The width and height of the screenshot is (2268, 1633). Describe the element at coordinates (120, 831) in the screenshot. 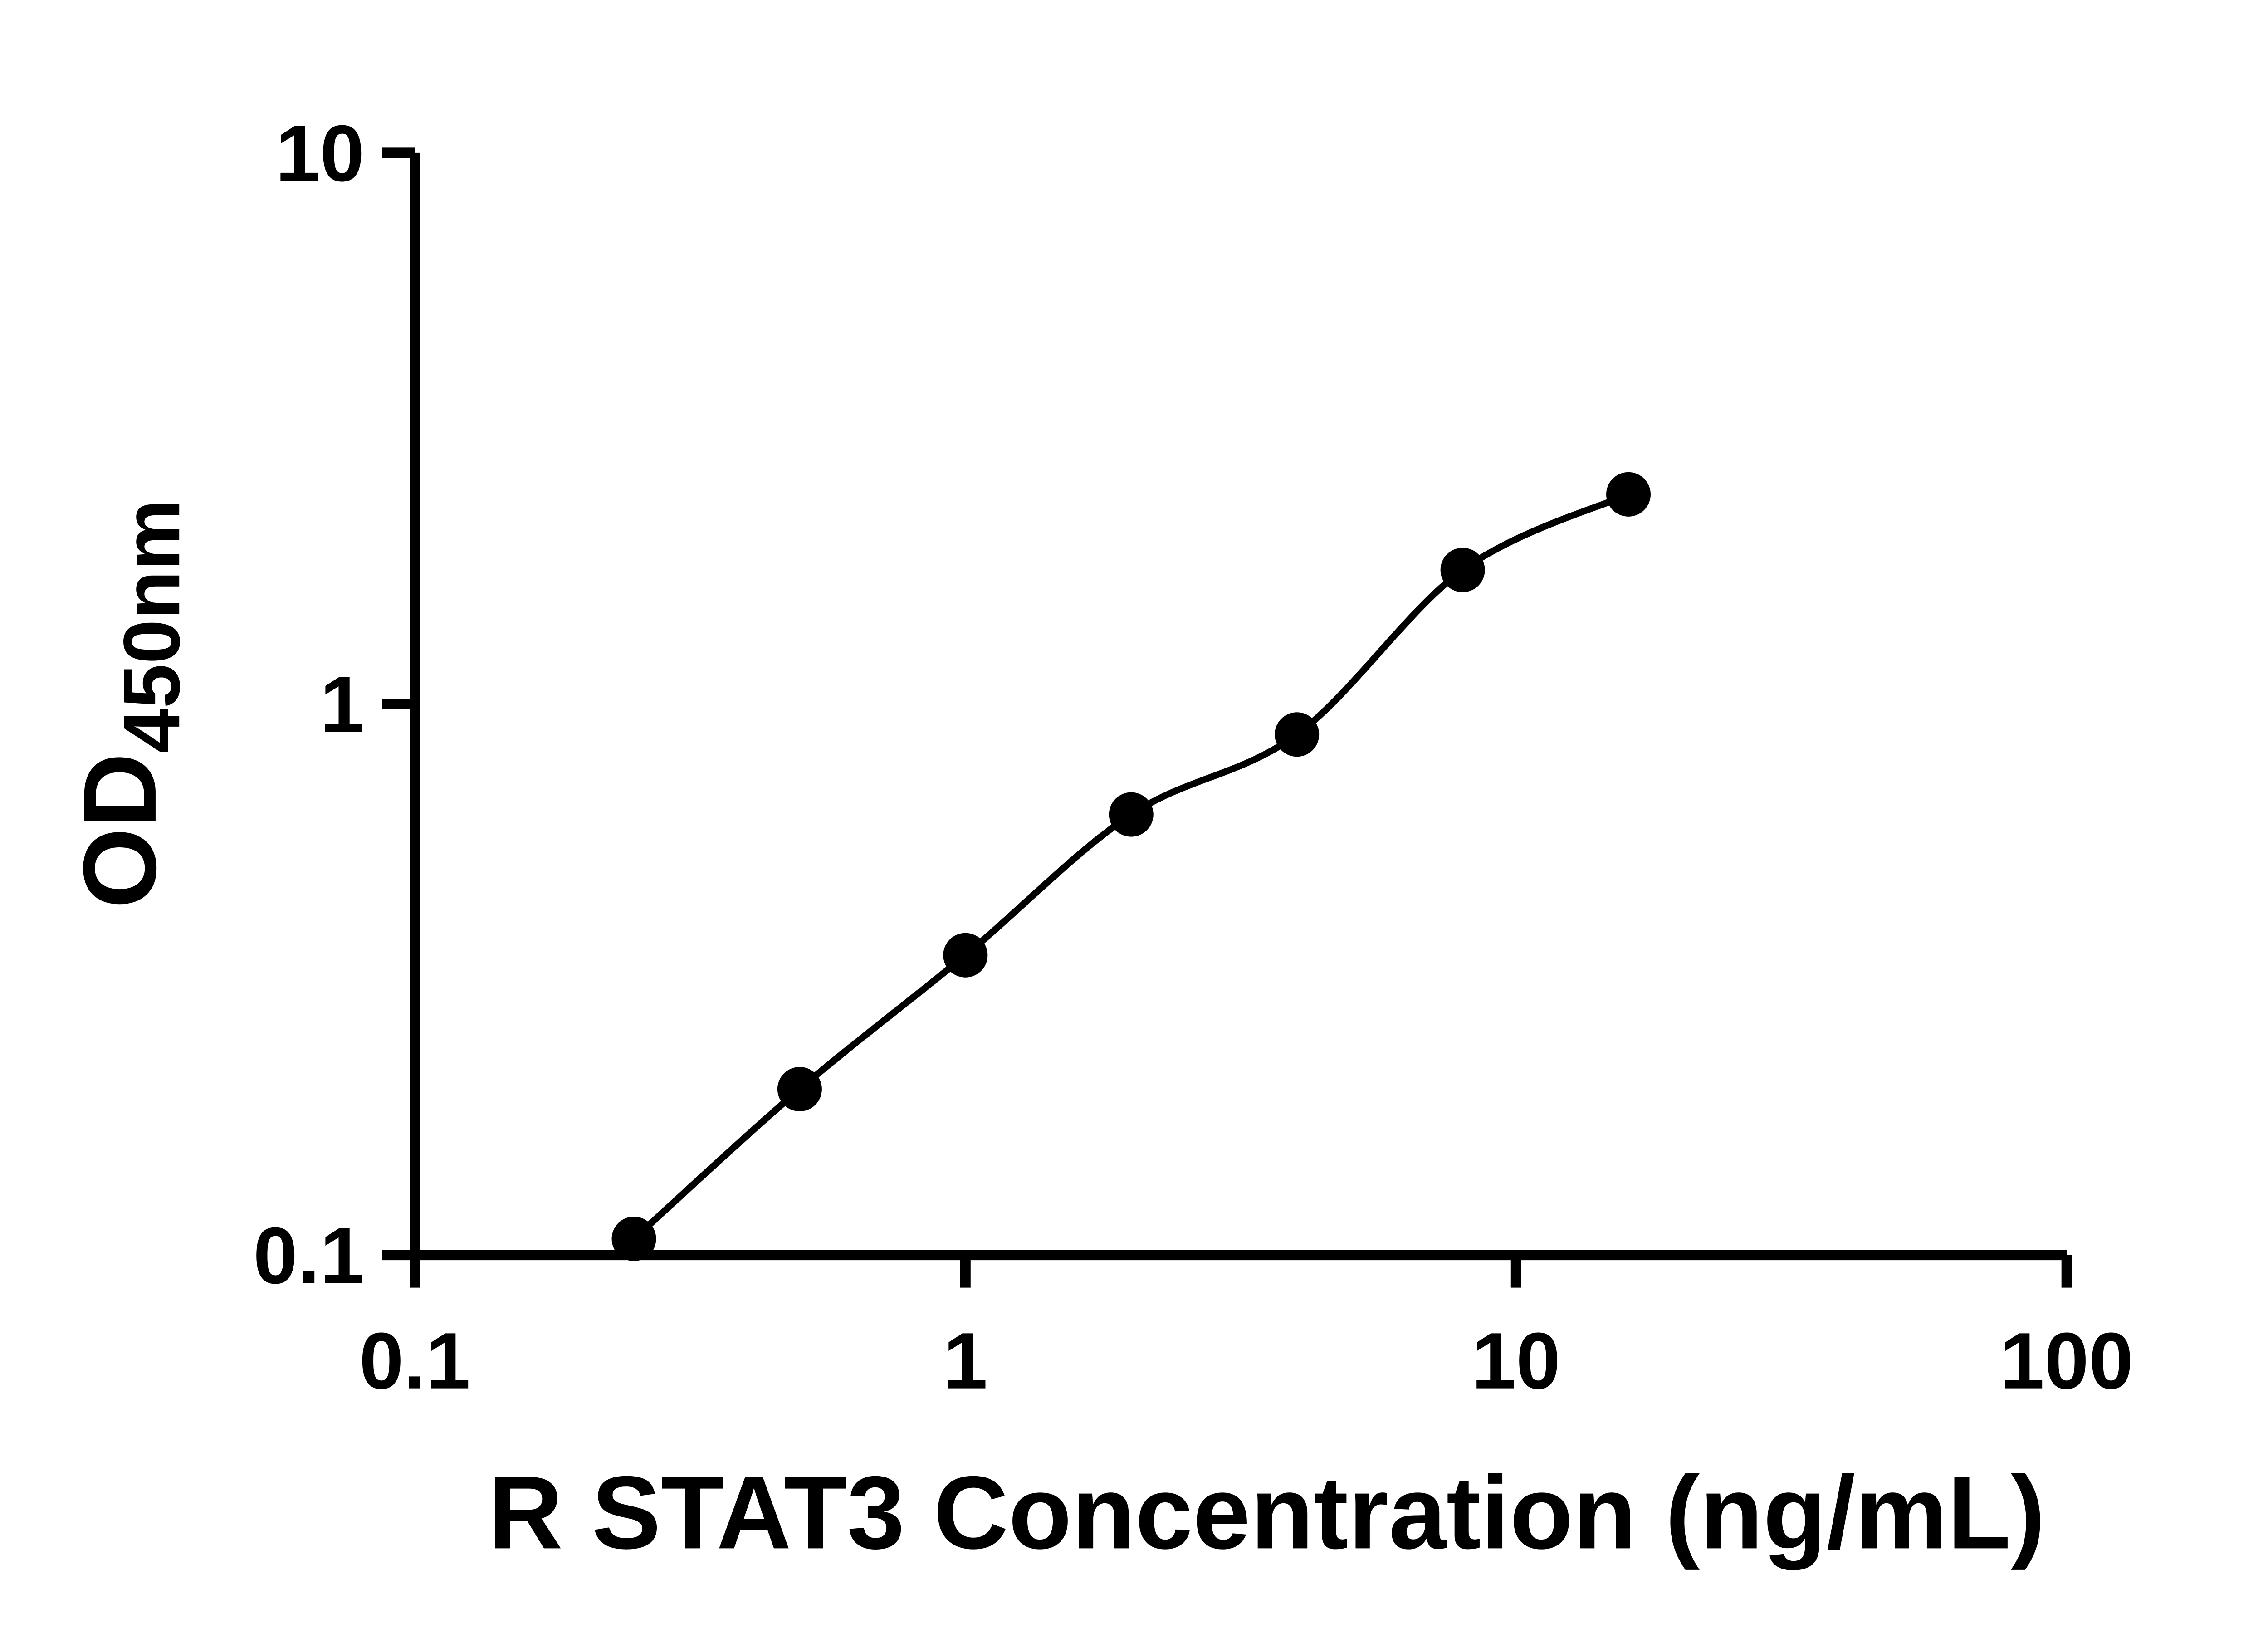

I see `y-axis-title-main: OD` at that location.